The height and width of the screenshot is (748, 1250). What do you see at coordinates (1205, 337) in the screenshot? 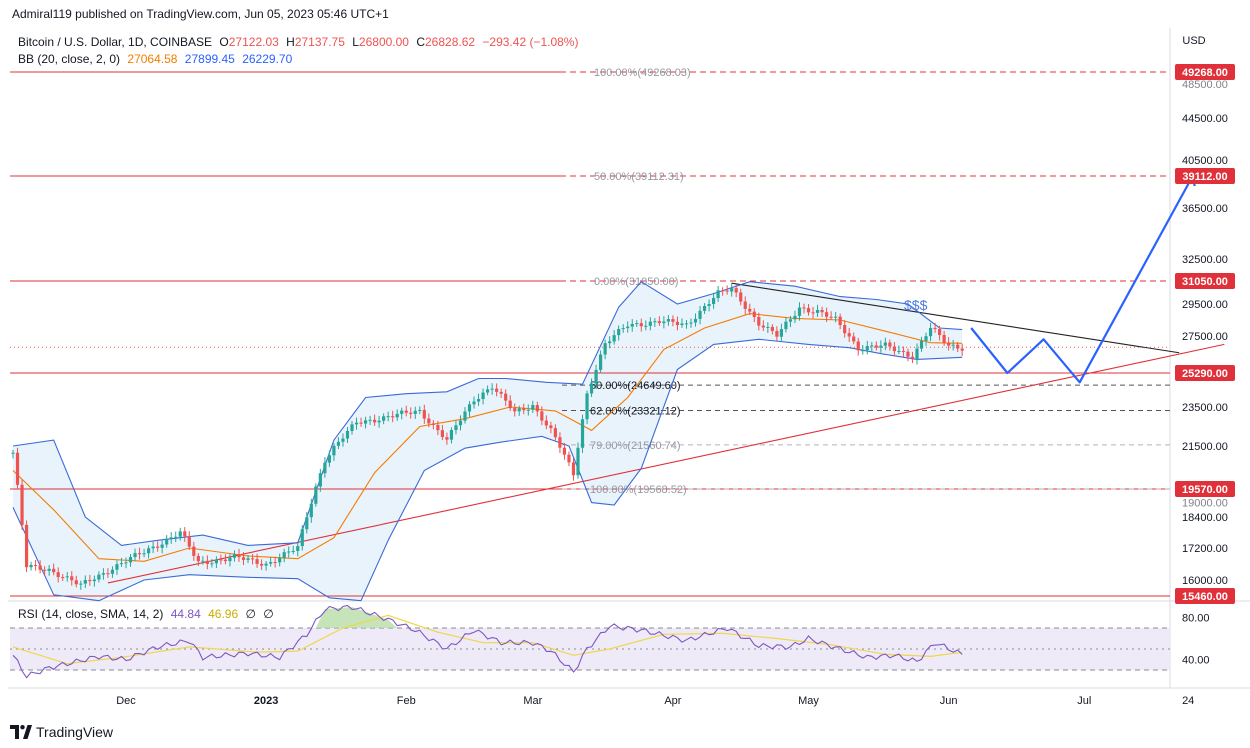
I see `price-tick-label: 27500.00` at bounding box center [1205, 337].